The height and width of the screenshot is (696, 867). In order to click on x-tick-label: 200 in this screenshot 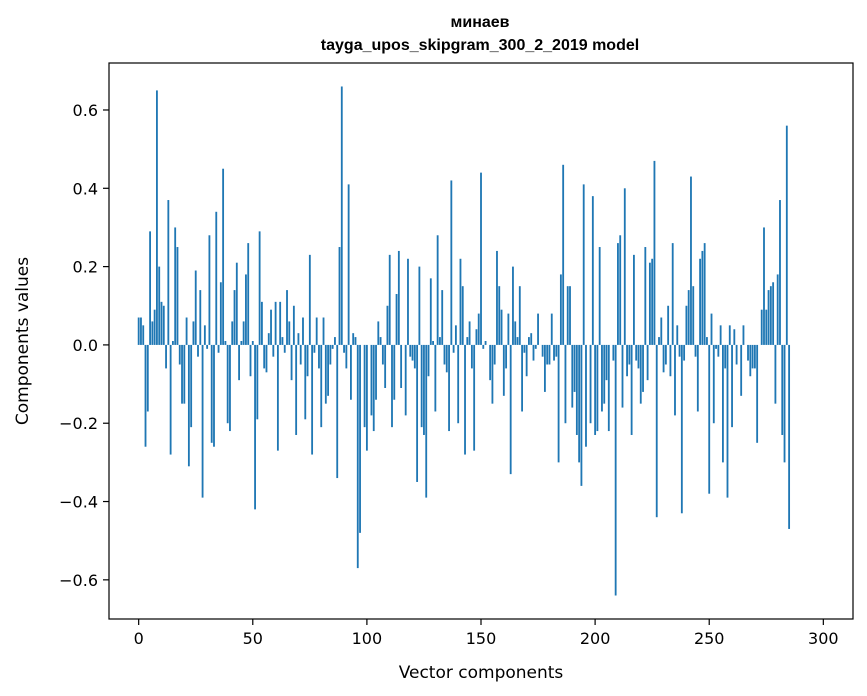, I will do `click(595, 638)`.